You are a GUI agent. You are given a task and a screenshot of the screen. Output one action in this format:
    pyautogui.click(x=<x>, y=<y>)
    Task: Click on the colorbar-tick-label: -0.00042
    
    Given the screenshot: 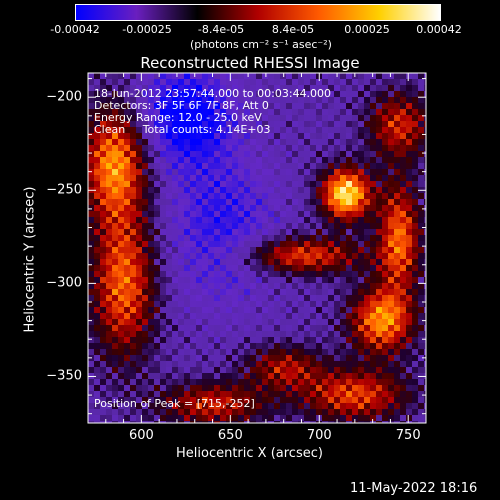 What is the action you would take?
    pyautogui.click(x=75, y=29)
    